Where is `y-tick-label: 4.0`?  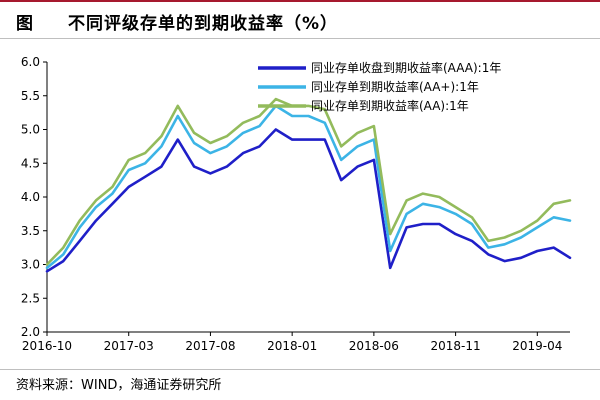
y-tick-label: 4.0 is located at coordinates (30, 197).